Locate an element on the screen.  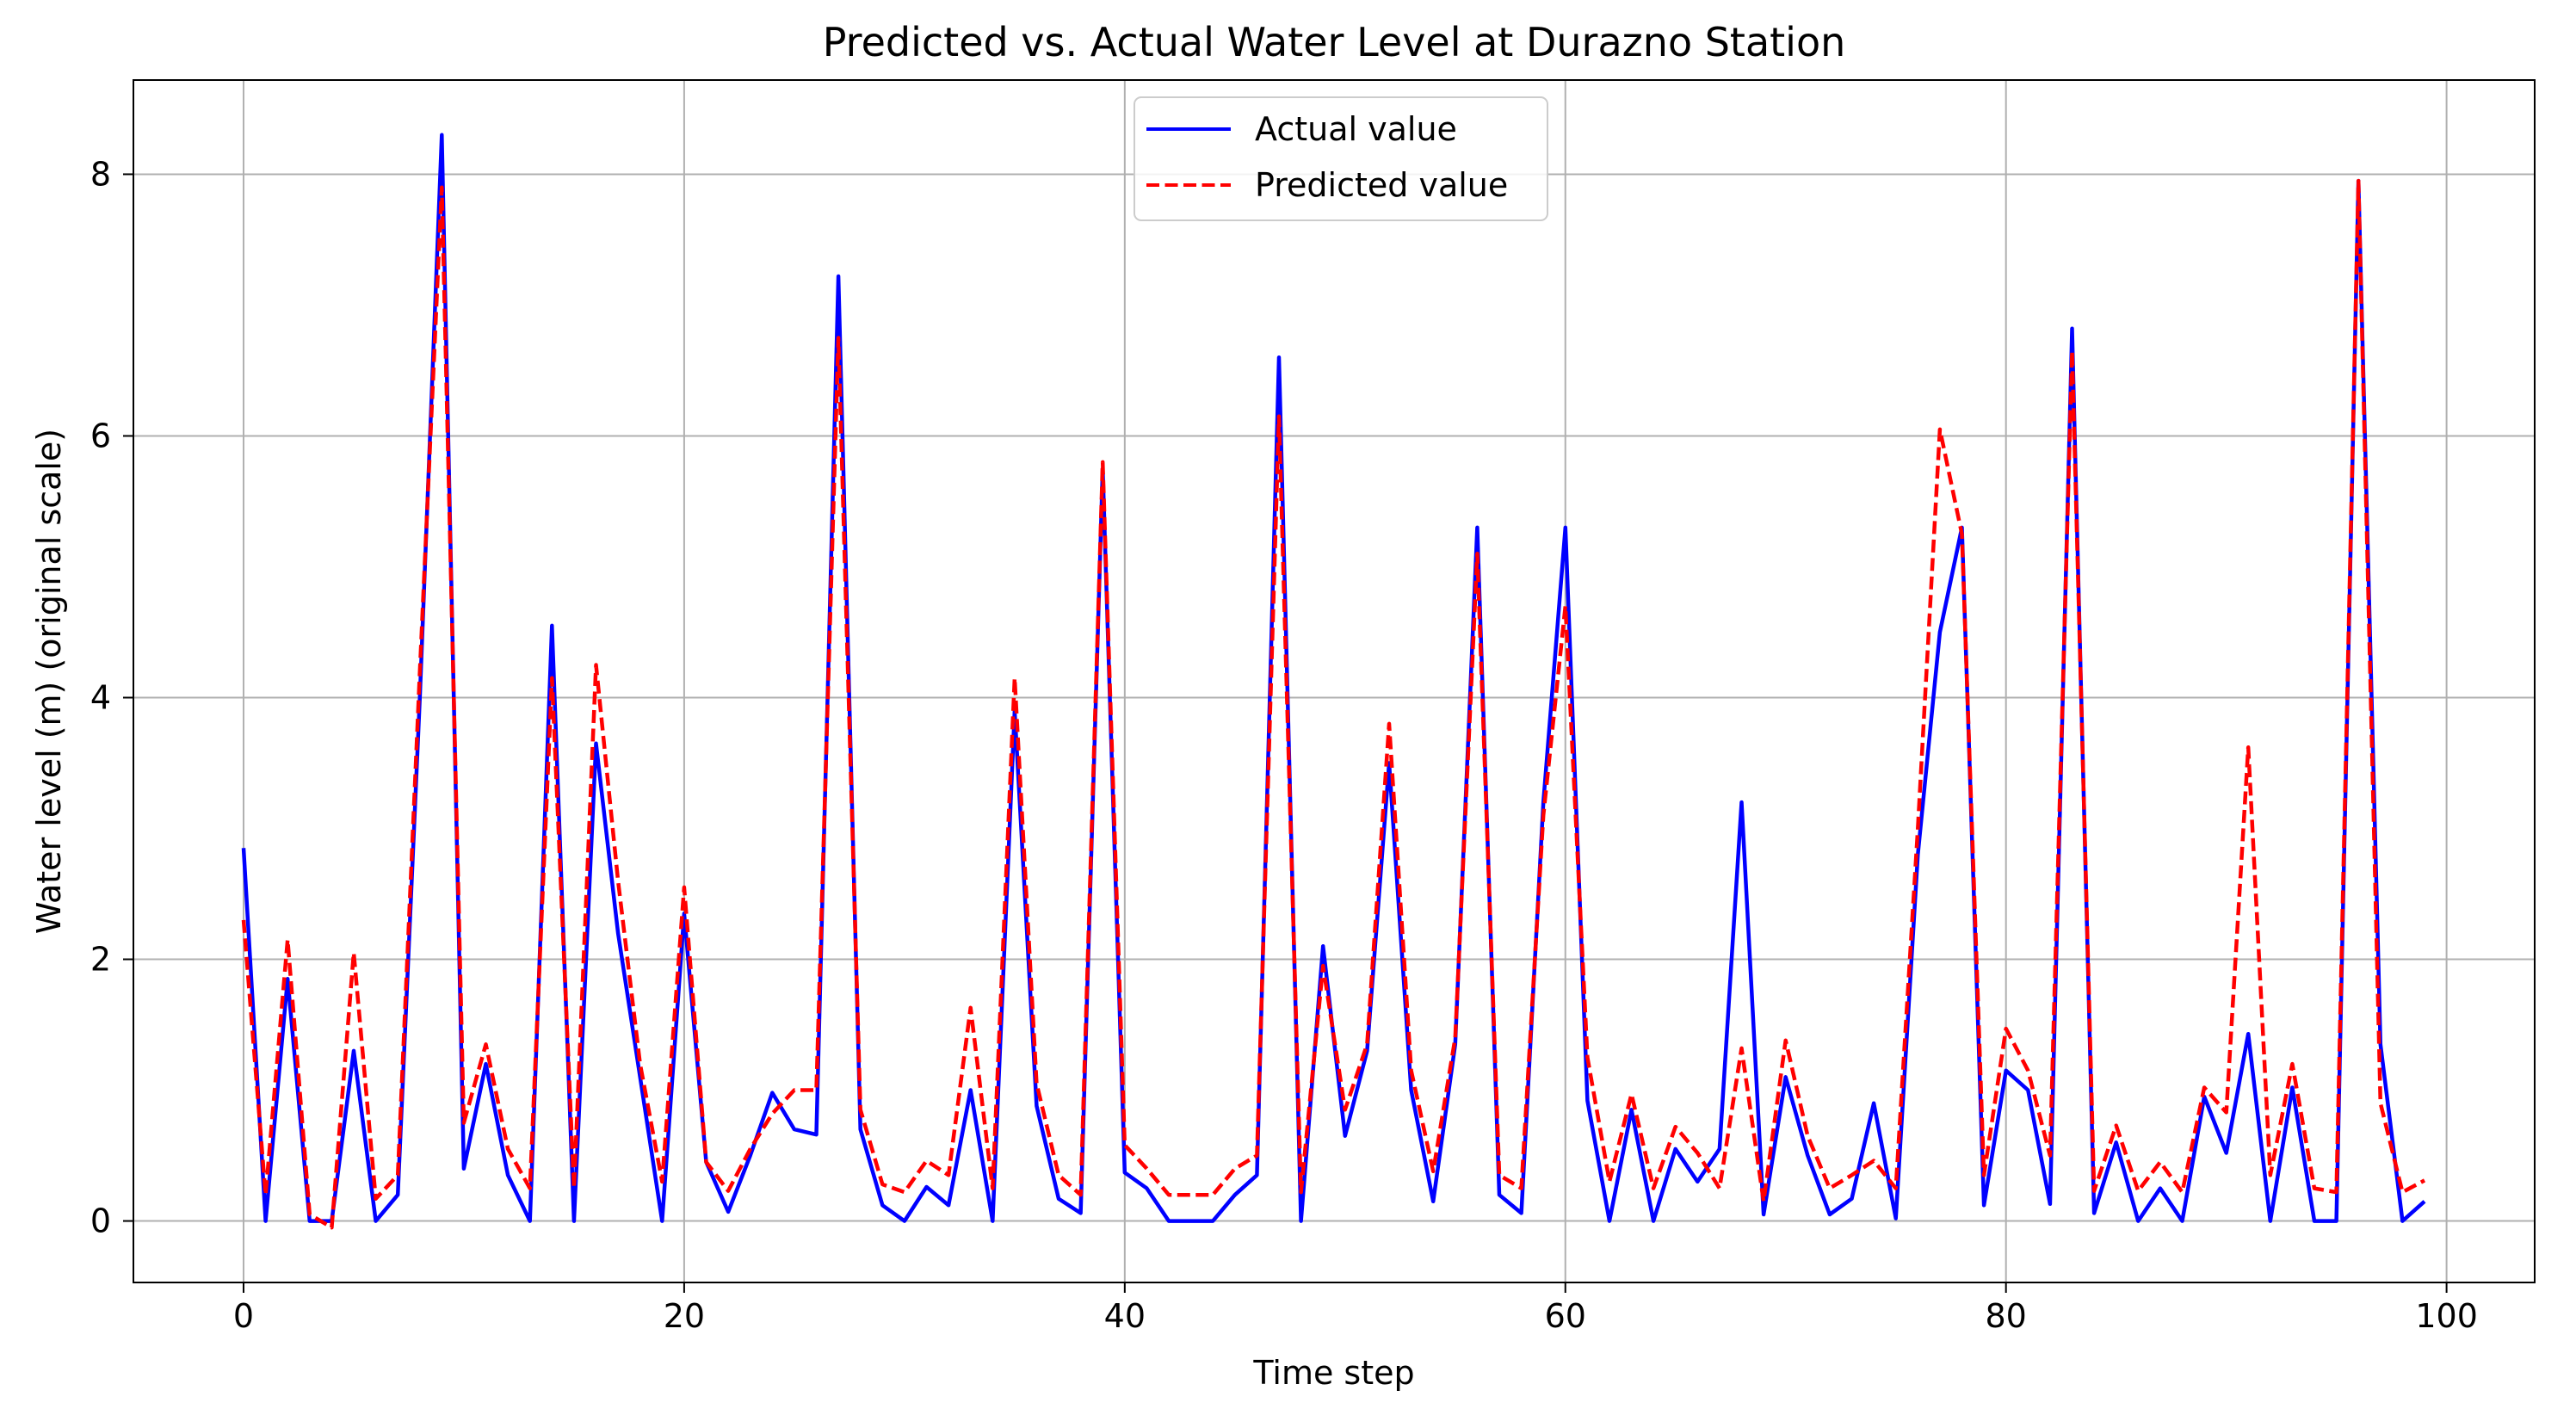
y-tick-label: 8 is located at coordinates (100, 174).